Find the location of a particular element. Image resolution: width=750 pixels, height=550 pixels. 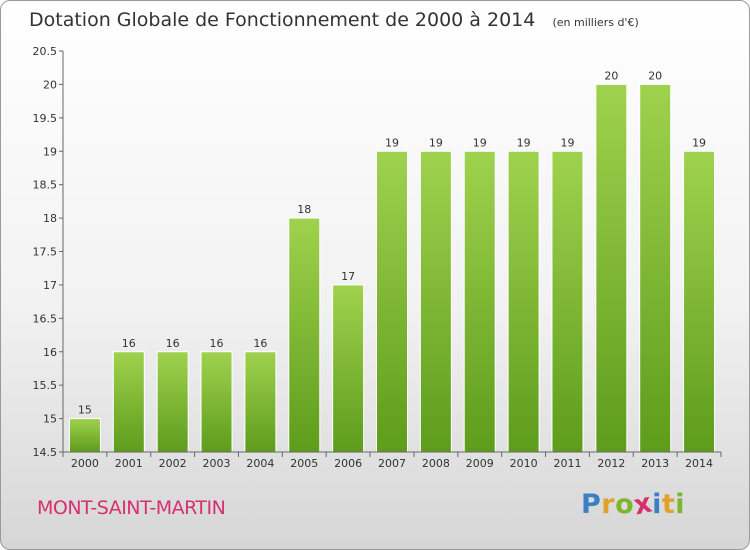

logo-letter: P is located at coordinates (591, 504).